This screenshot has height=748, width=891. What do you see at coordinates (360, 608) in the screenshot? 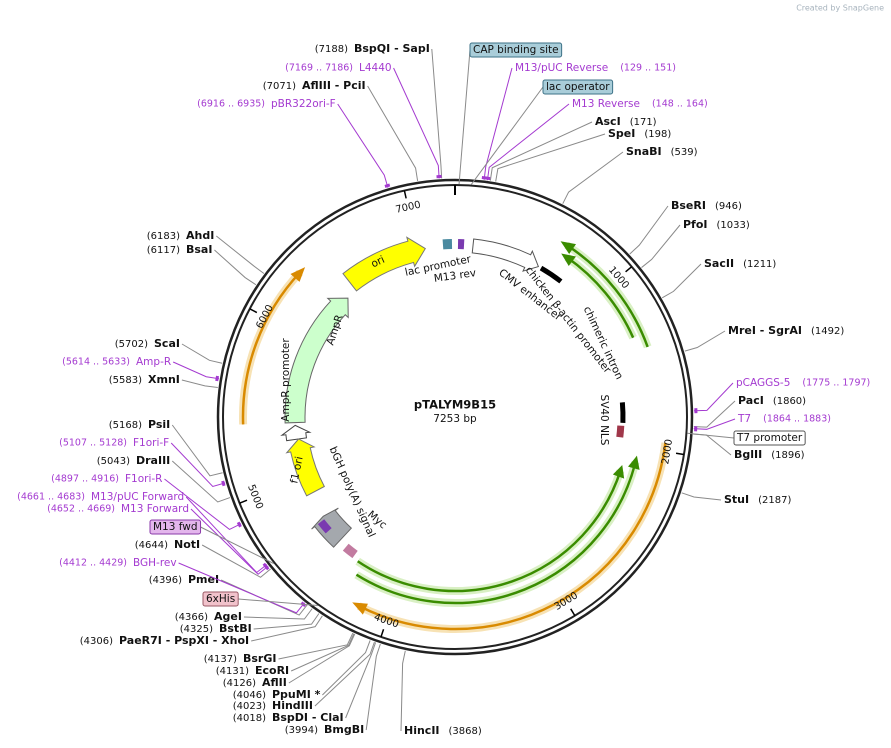
I see `orange-arc-head` at bounding box center [360, 608].